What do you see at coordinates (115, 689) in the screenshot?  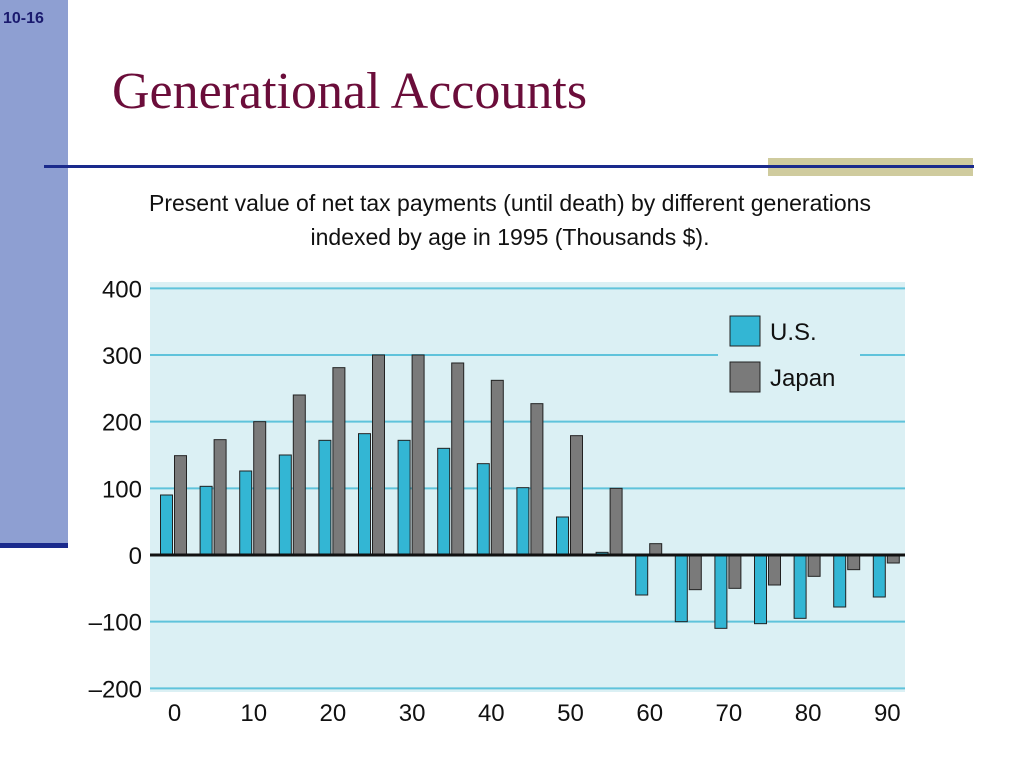 I see `y-tick-label: –200` at bounding box center [115, 689].